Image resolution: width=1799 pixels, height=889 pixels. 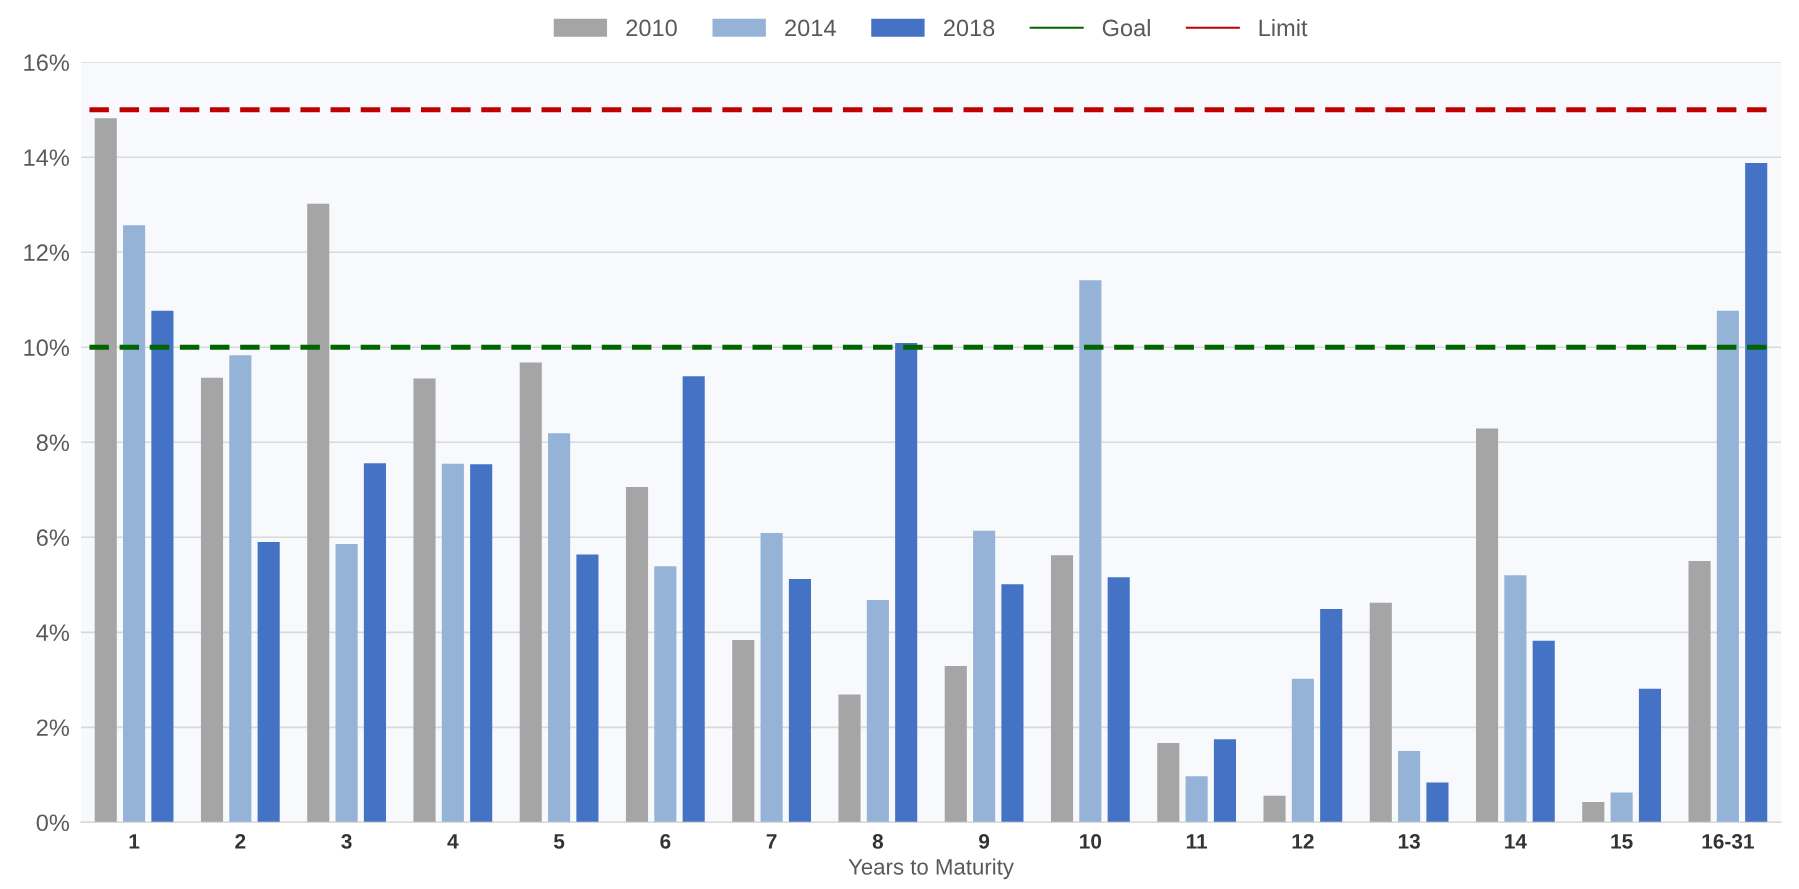 What do you see at coordinates (52, 443) in the screenshot?
I see `y-tick-label: 8%` at bounding box center [52, 443].